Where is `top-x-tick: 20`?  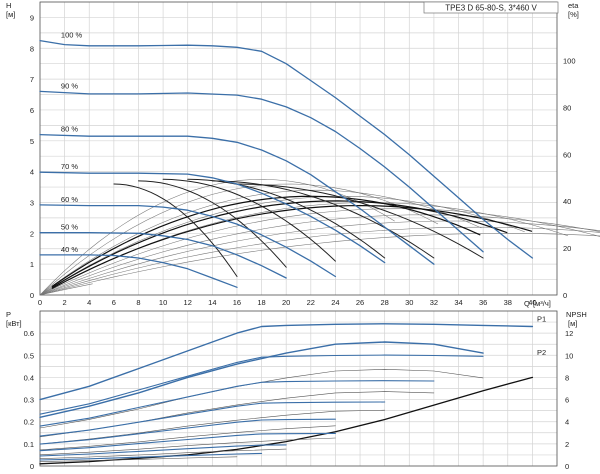
top-x-tick: 20 is located at coordinates (286, 302).